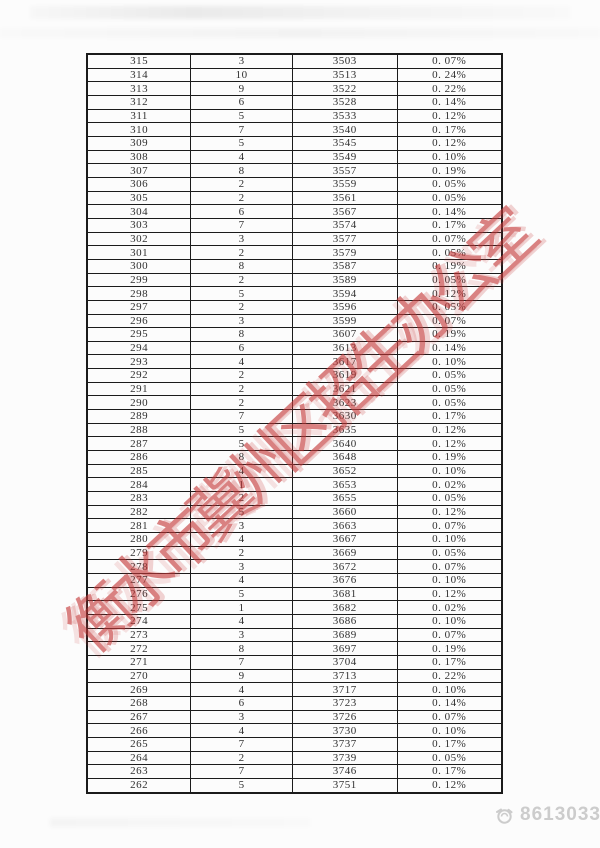  Describe the element at coordinates (344, 416) in the screenshot. I see `cumulative-cell: 3630` at that location.